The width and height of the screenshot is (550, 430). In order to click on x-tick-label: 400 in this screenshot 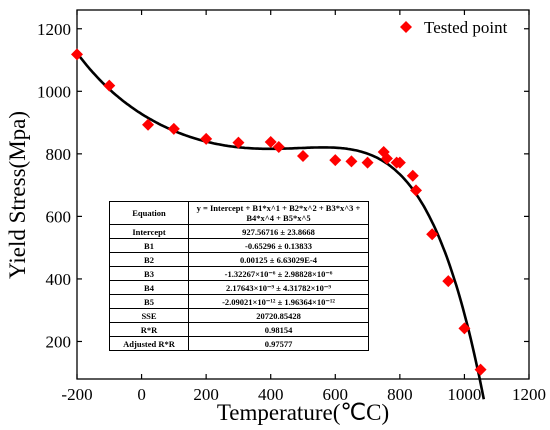, I will do `click(271, 394)`.